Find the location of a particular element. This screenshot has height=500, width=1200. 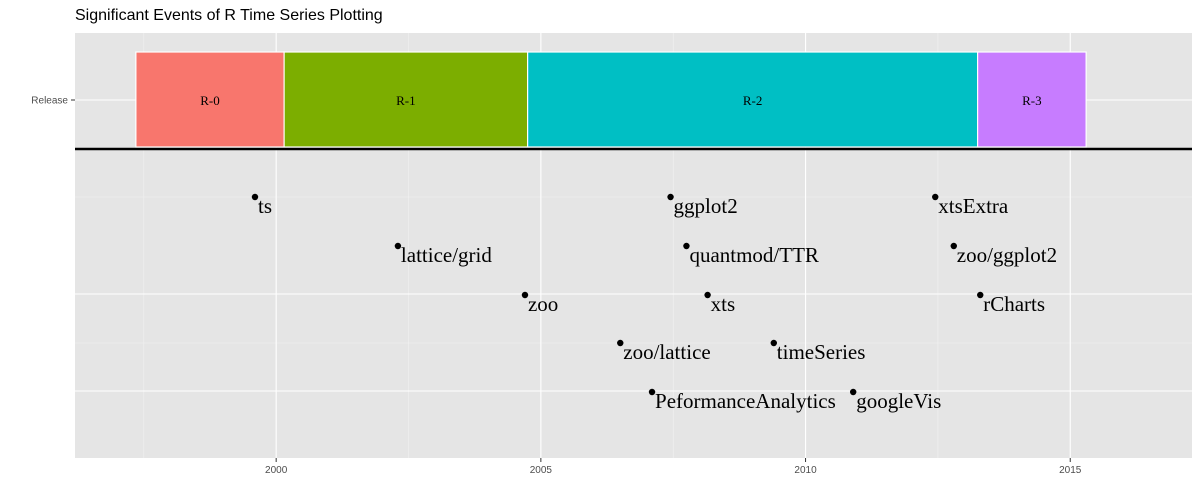

release-label: R-1 is located at coordinates (406, 100).